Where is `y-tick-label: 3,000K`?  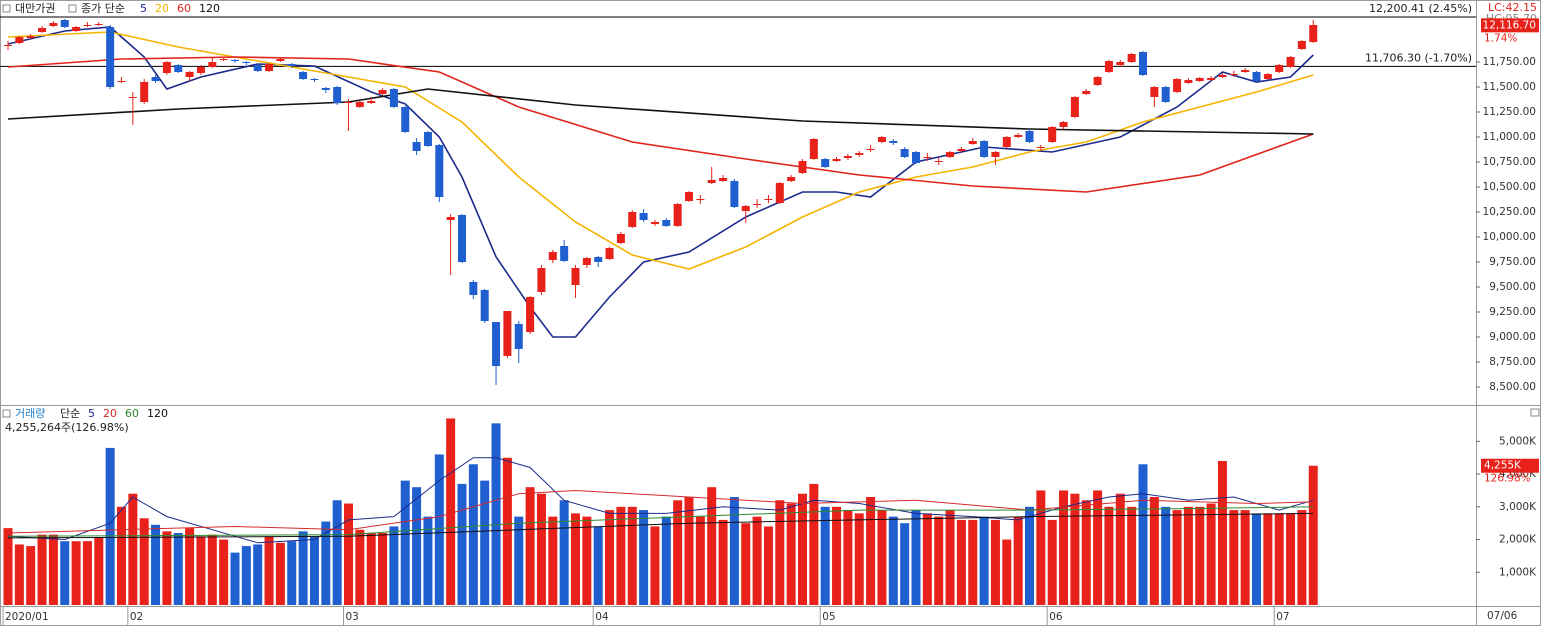 y-tick-label: 3,000K is located at coordinates (1518, 507).